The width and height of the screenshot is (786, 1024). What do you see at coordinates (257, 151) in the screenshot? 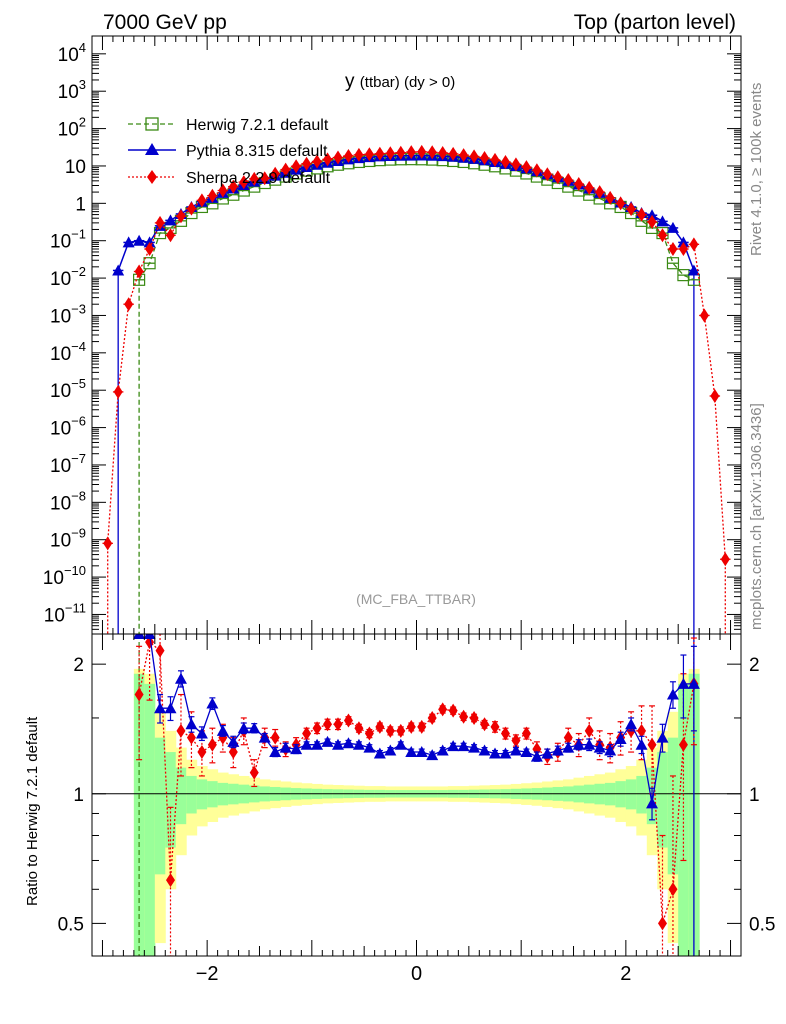
I see `legend-pythia-label: Pythia 8.315 default` at bounding box center [257, 151].